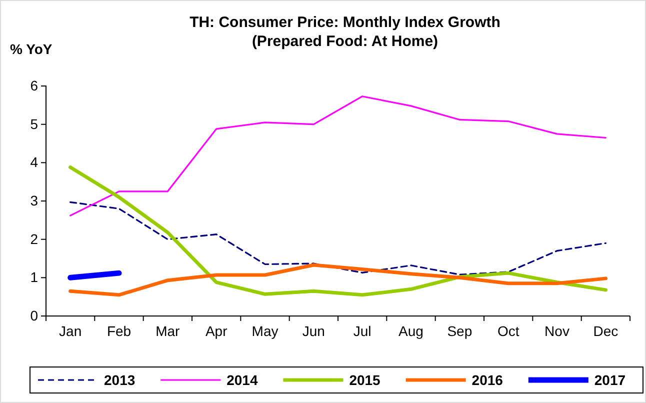 The width and height of the screenshot is (646, 403). I want to click on x-tick-label: Dec, so click(605, 330).